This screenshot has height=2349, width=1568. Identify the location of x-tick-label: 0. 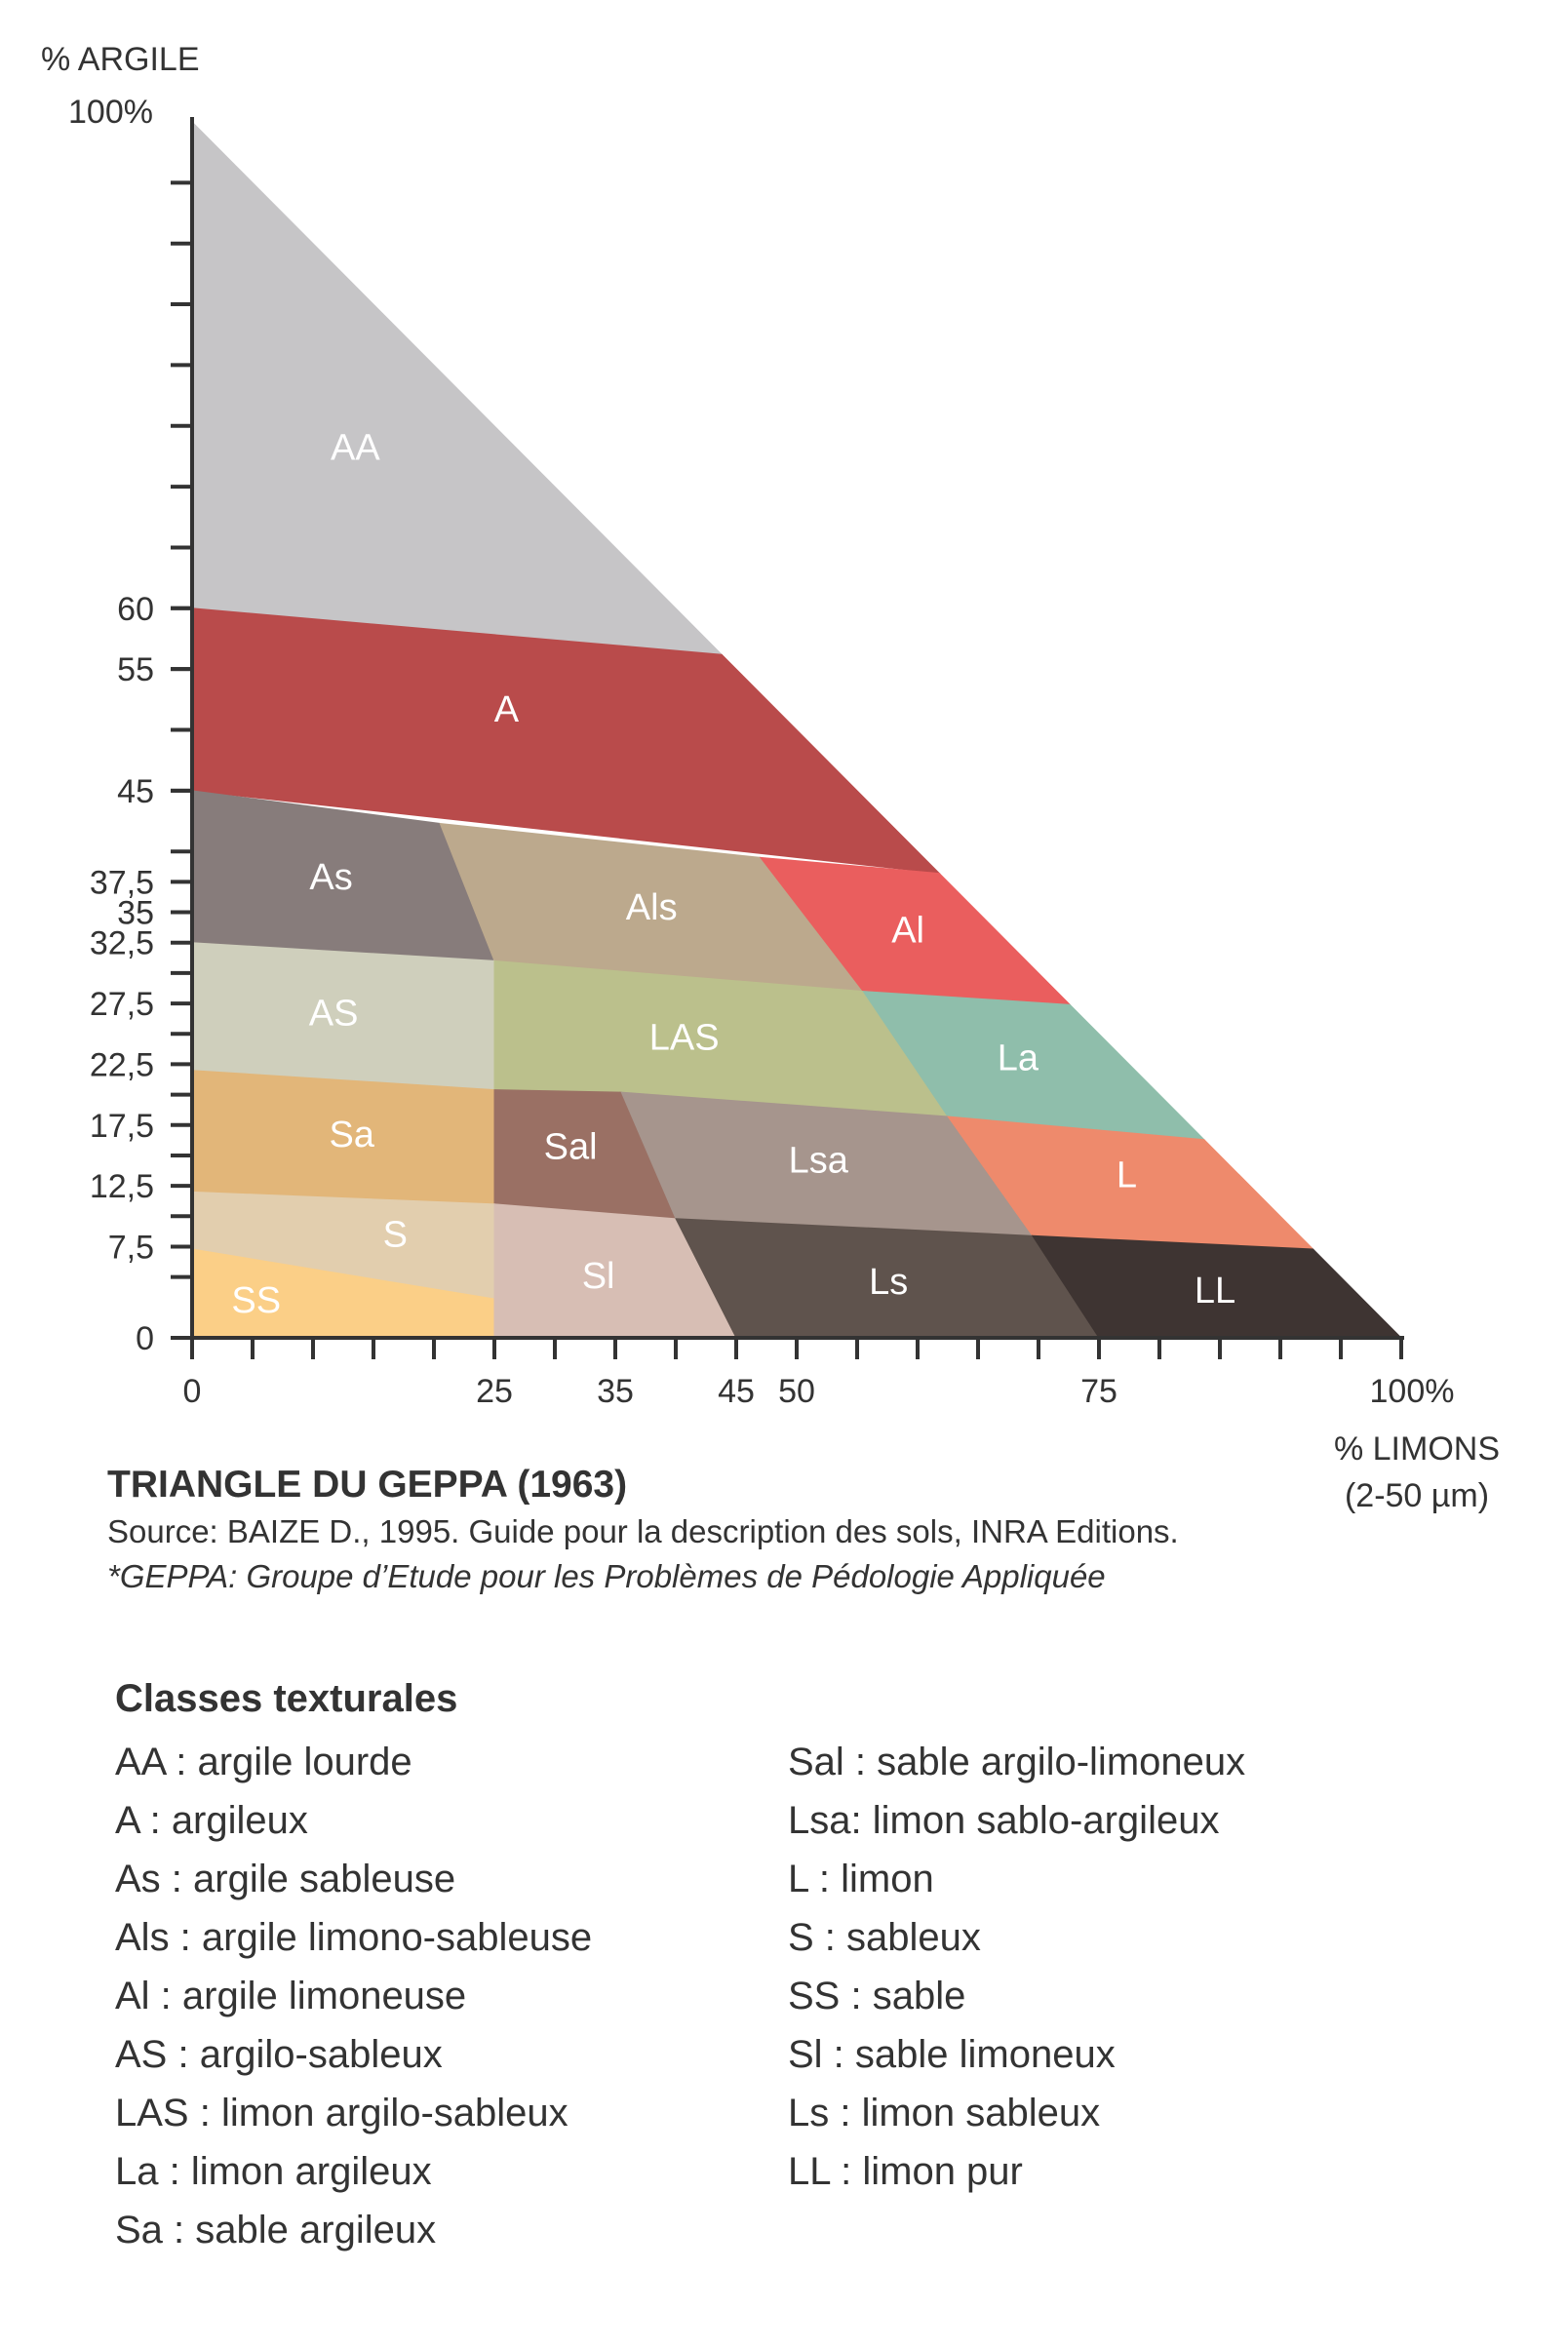
(192, 1392).